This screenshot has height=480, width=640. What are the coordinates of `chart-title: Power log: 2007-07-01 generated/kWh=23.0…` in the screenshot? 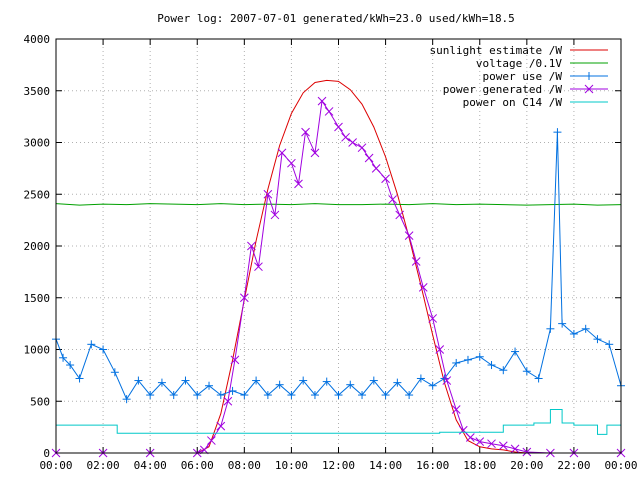 It's located at (336, 18).